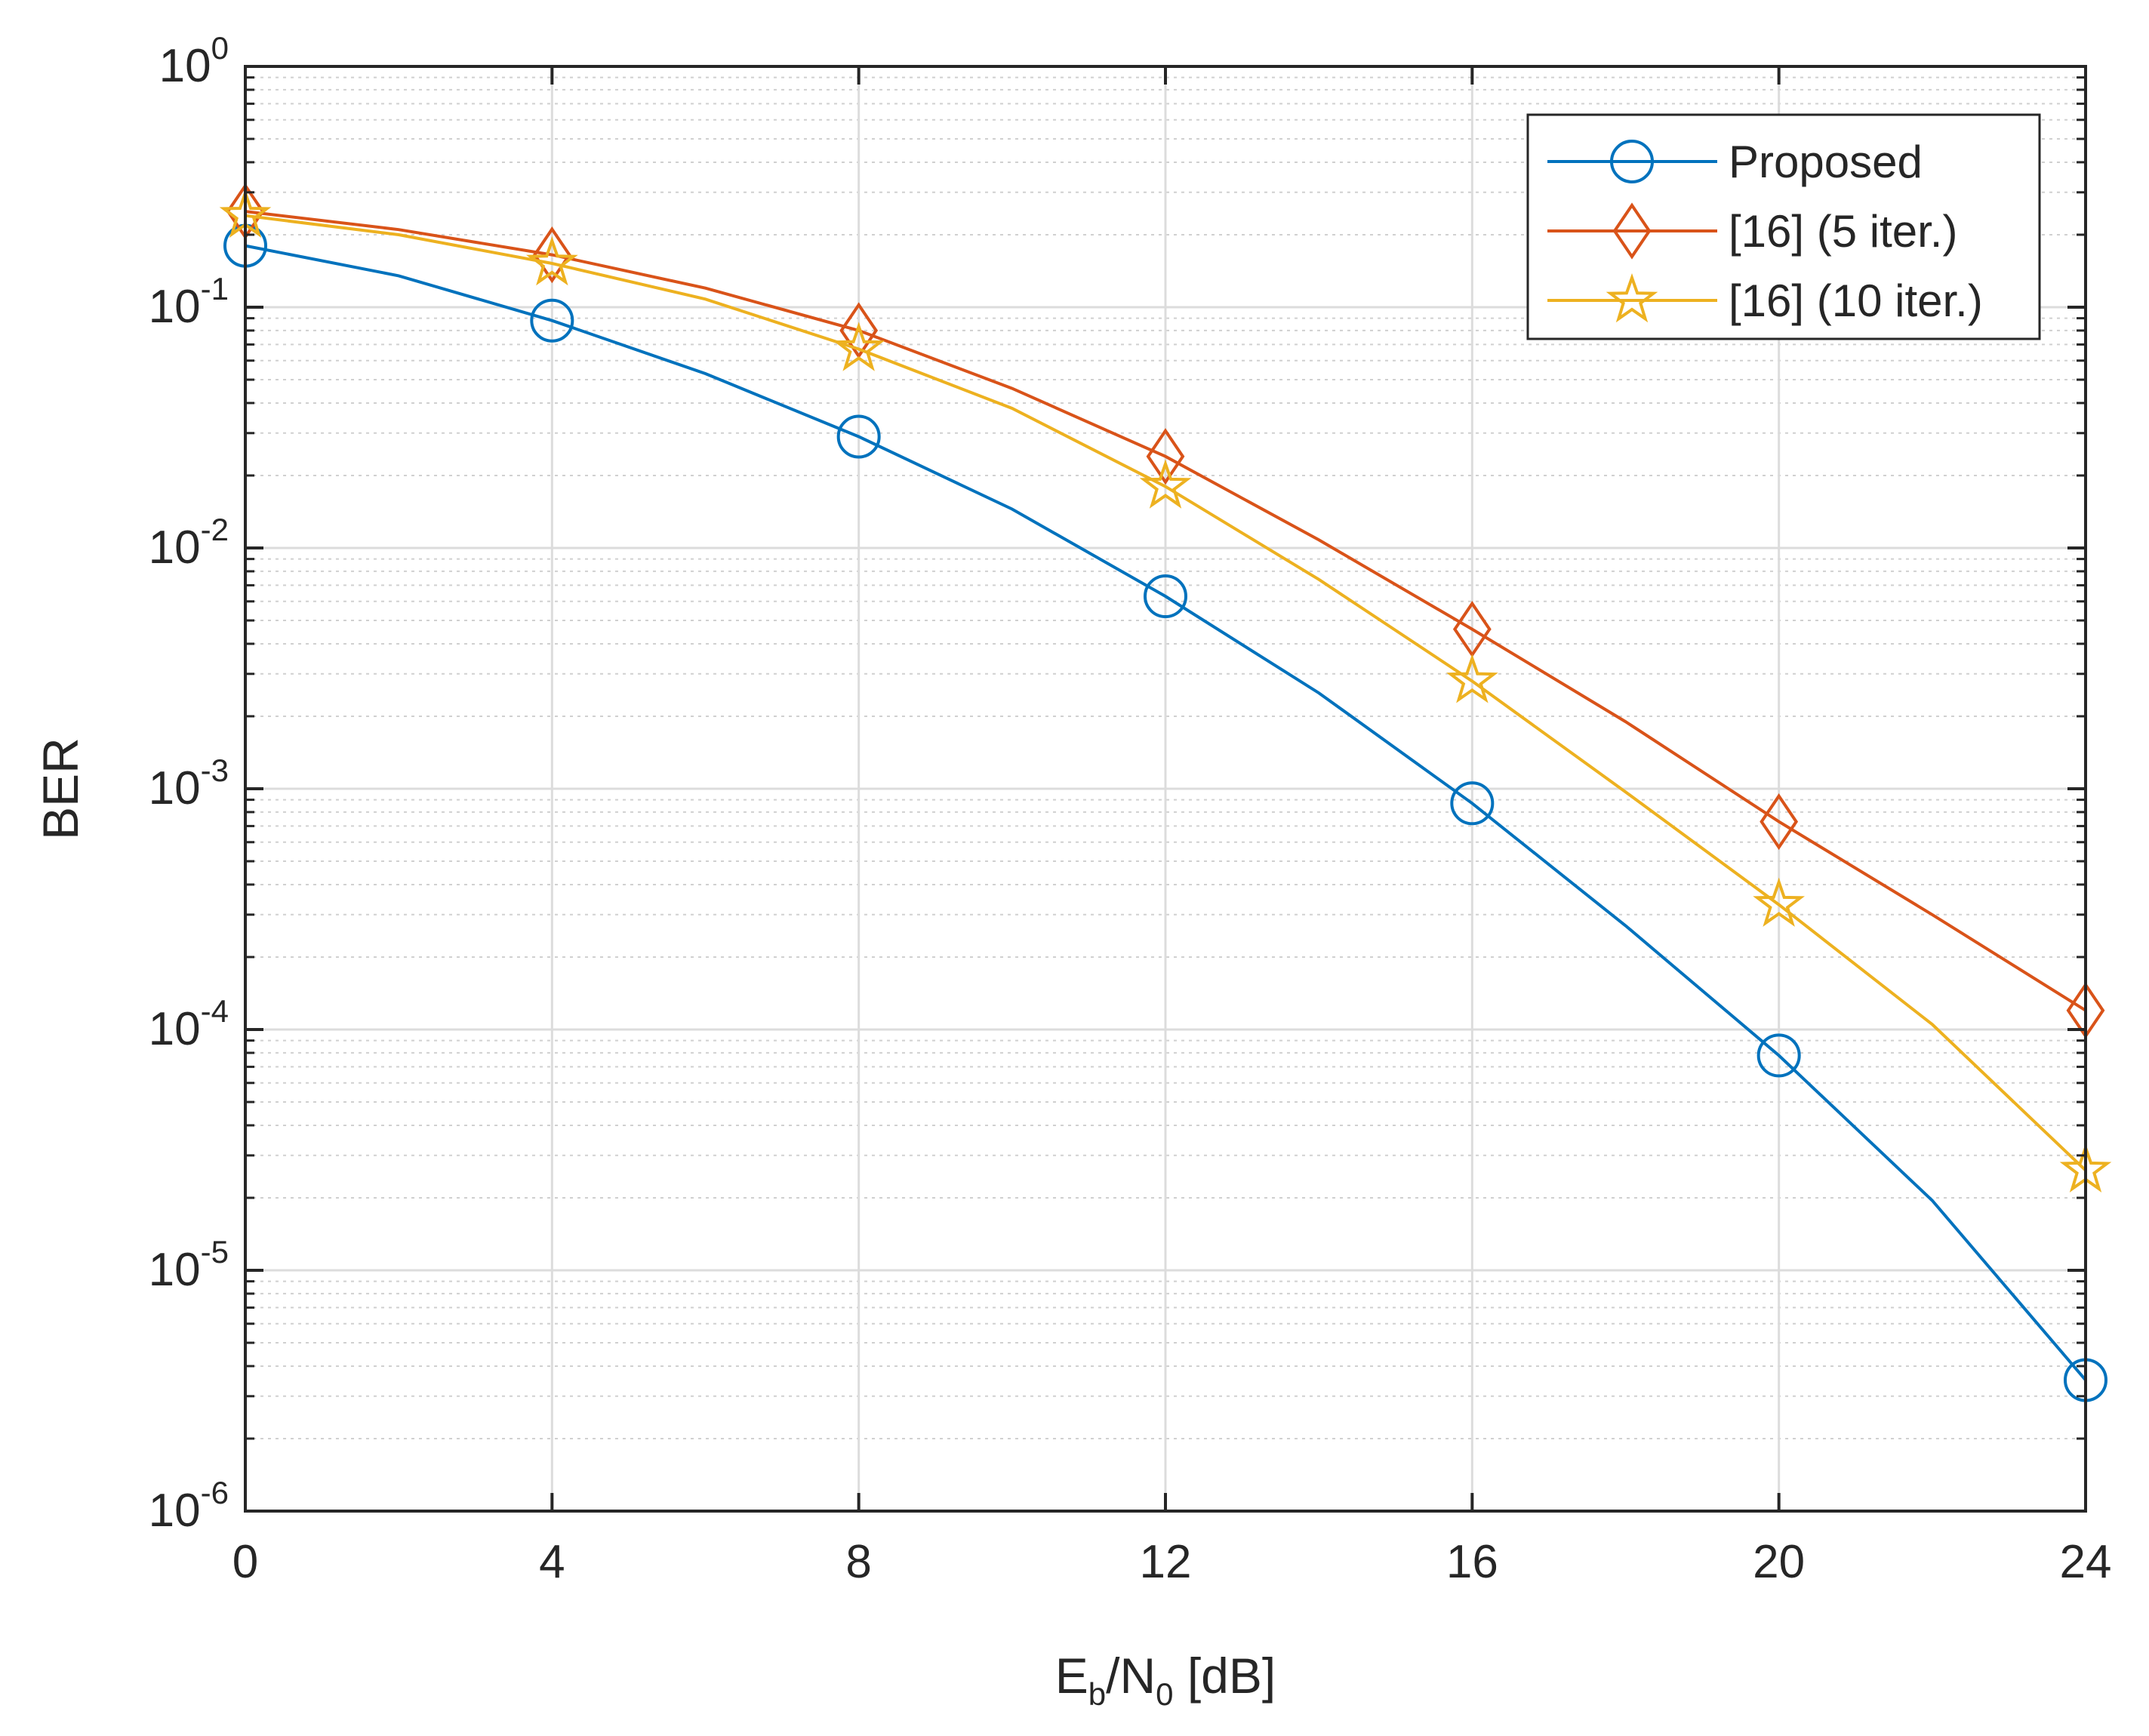 Image resolution: width=2149 pixels, height=1736 pixels. What do you see at coordinates (189, 302) in the screenshot?
I see `y-tick-label: 10⁻¹` at bounding box center [189, 302].